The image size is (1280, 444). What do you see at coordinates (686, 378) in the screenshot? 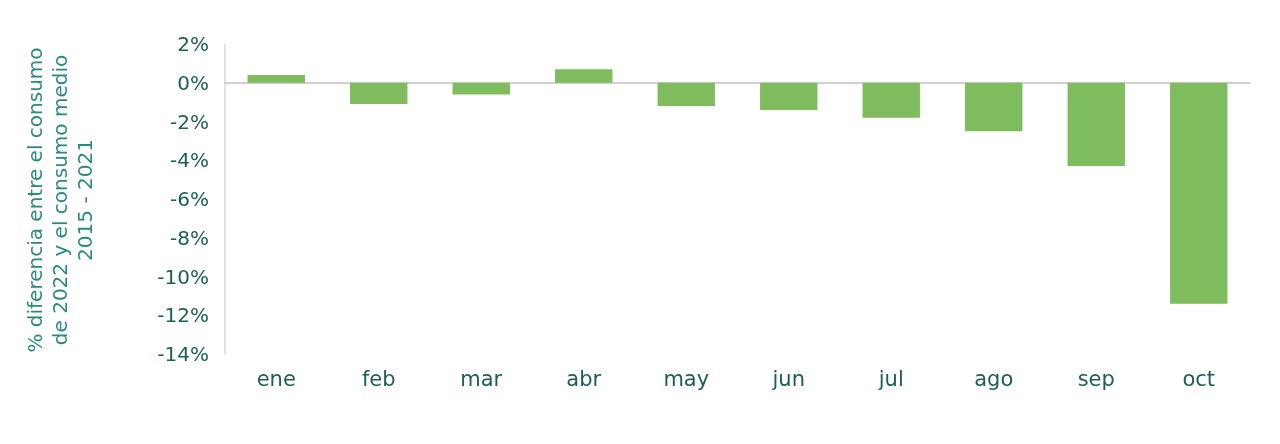
I see `x-tick-label: may` at bounding box center [686, 378].